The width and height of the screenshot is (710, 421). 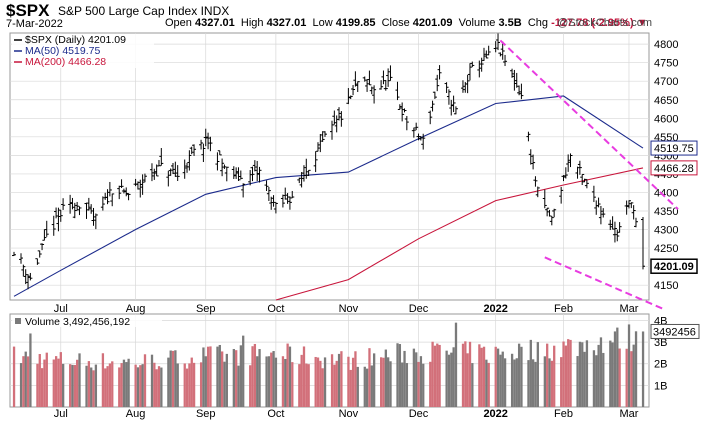 I want to click on volume-tick-label: 2B, so click(x=660, y=365).